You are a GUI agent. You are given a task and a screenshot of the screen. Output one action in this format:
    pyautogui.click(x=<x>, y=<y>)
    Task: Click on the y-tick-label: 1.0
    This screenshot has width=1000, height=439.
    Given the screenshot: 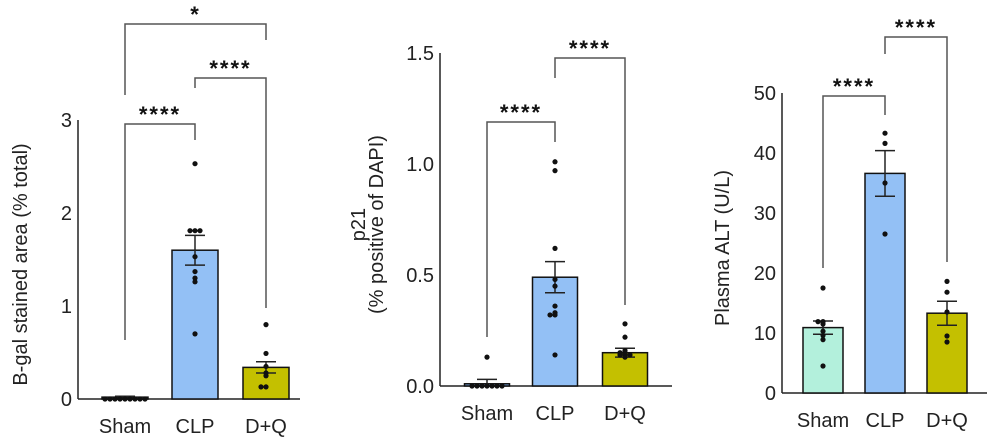 What is the action you would take?
    pyautogui.click(x=420, y=165)
    